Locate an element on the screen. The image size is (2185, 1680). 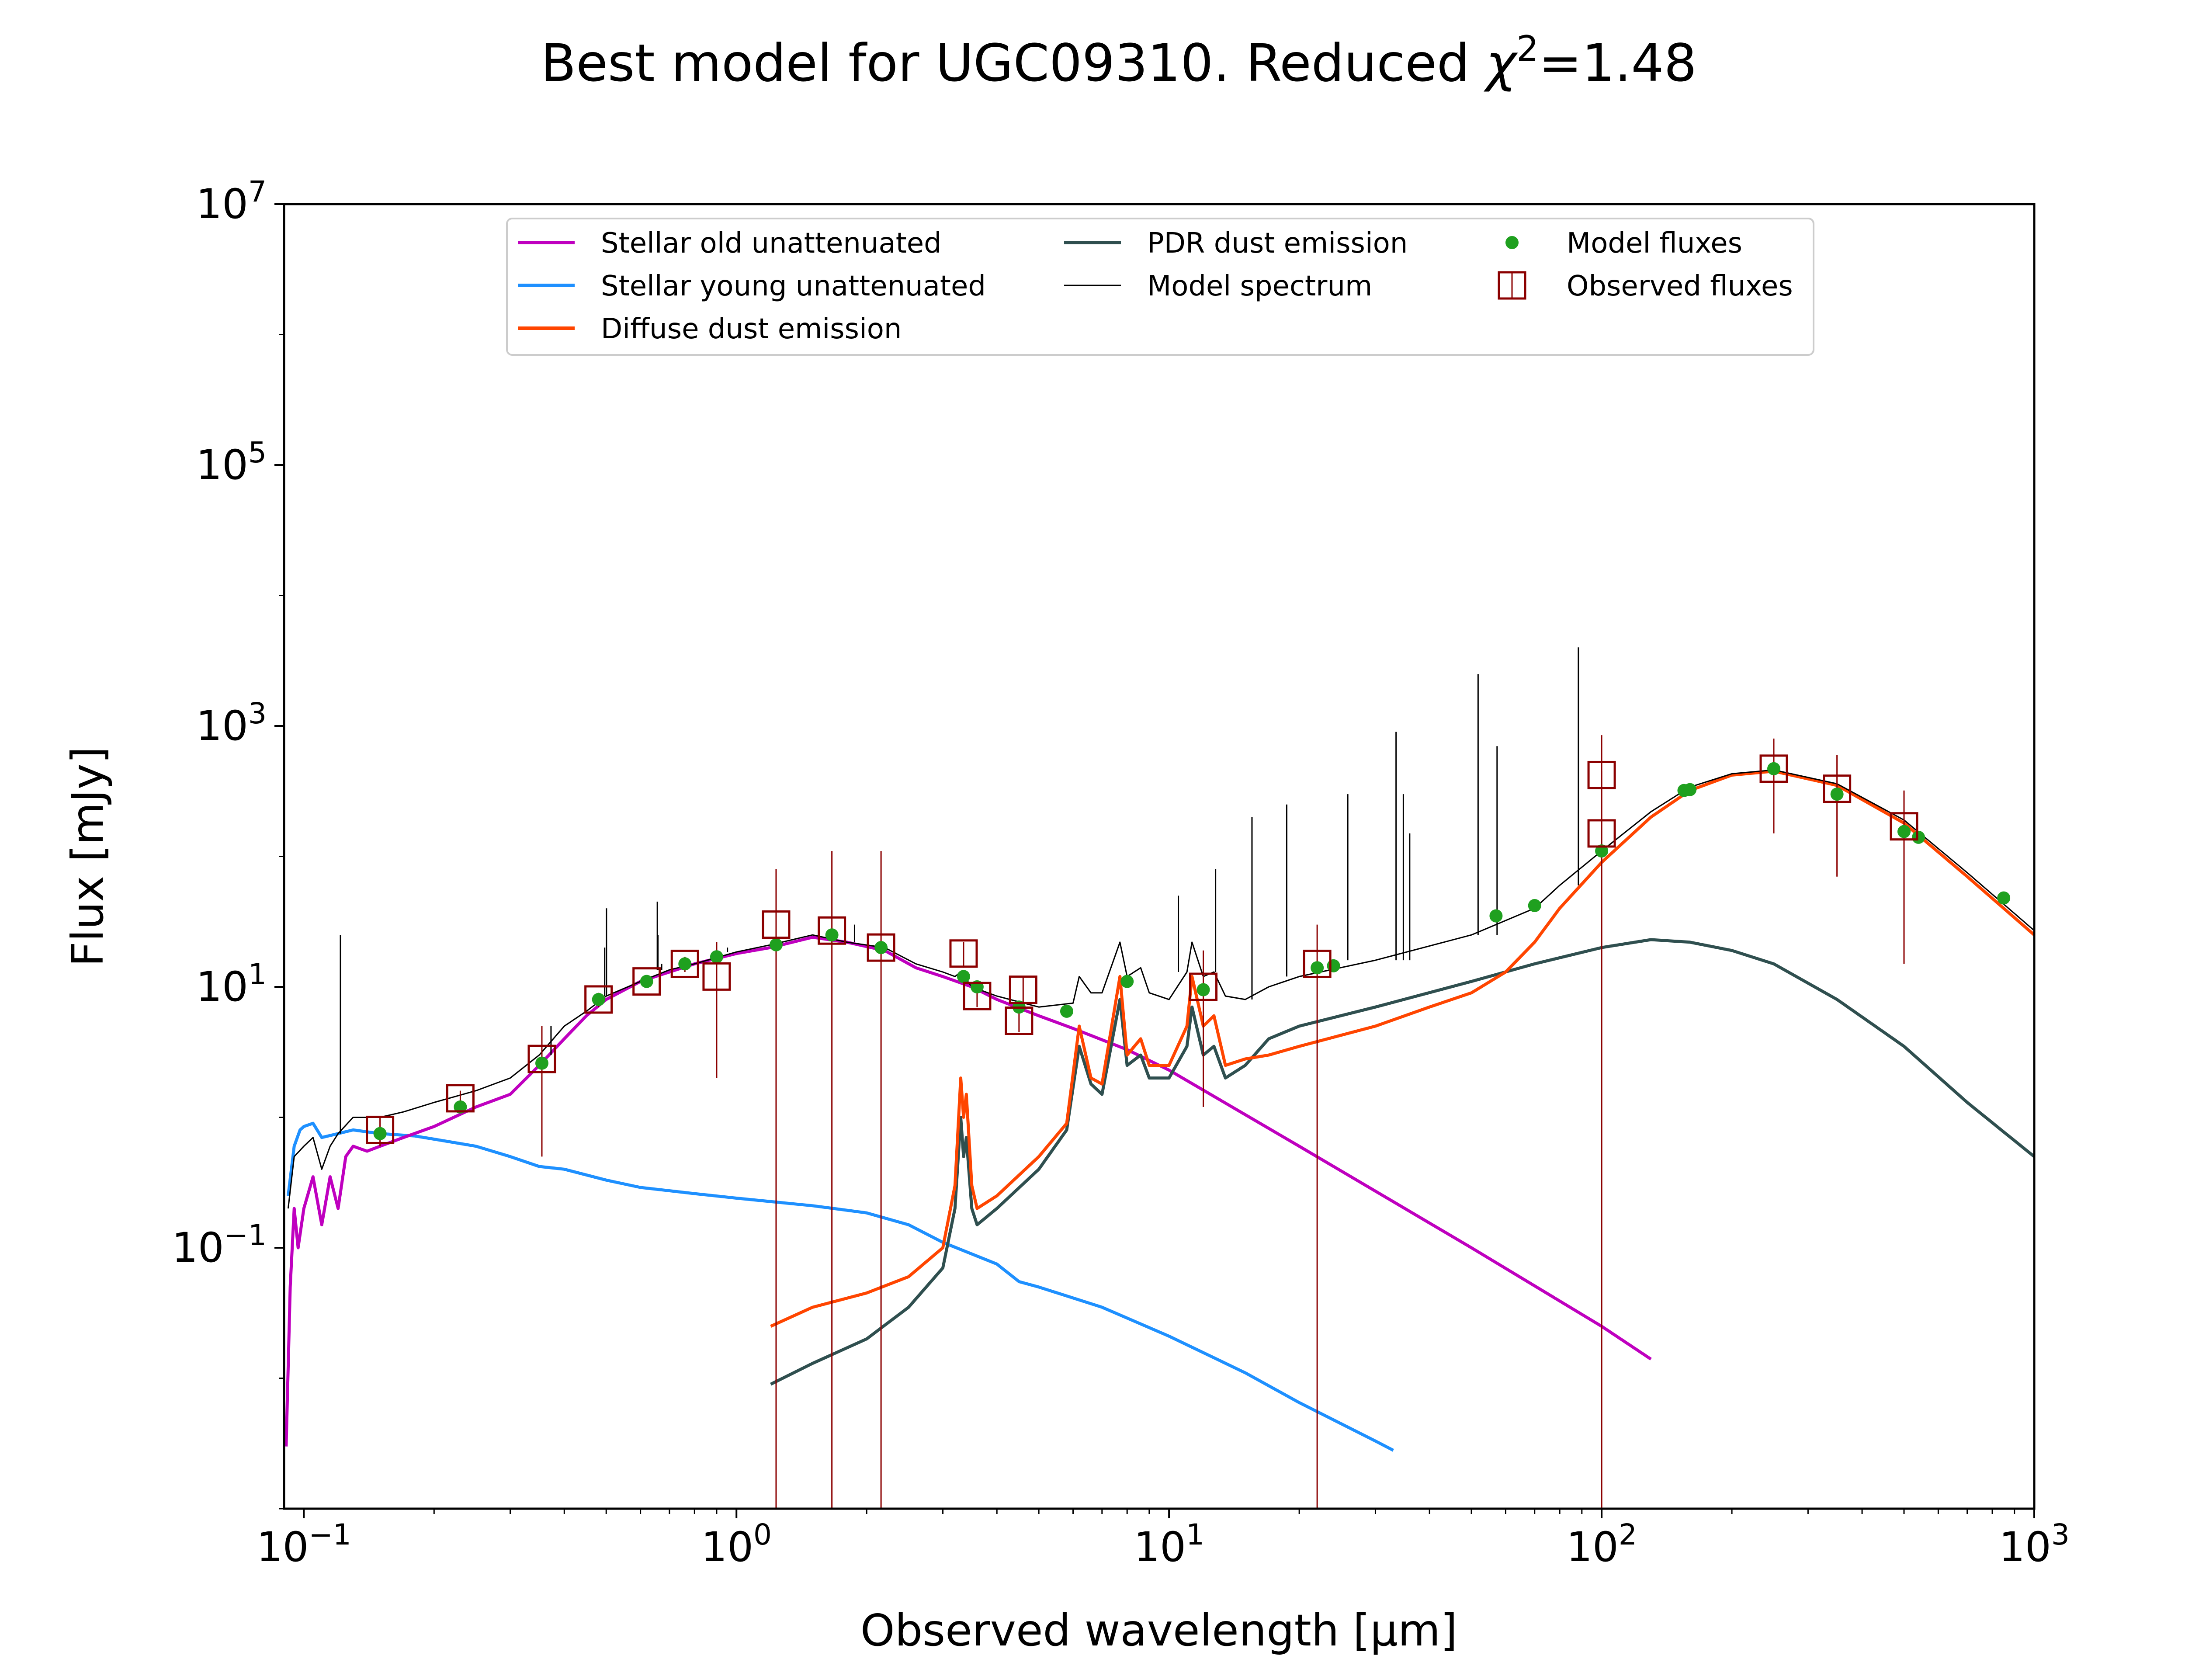
legend-label: PDR dust emission is located at coordinates (1278, 243).